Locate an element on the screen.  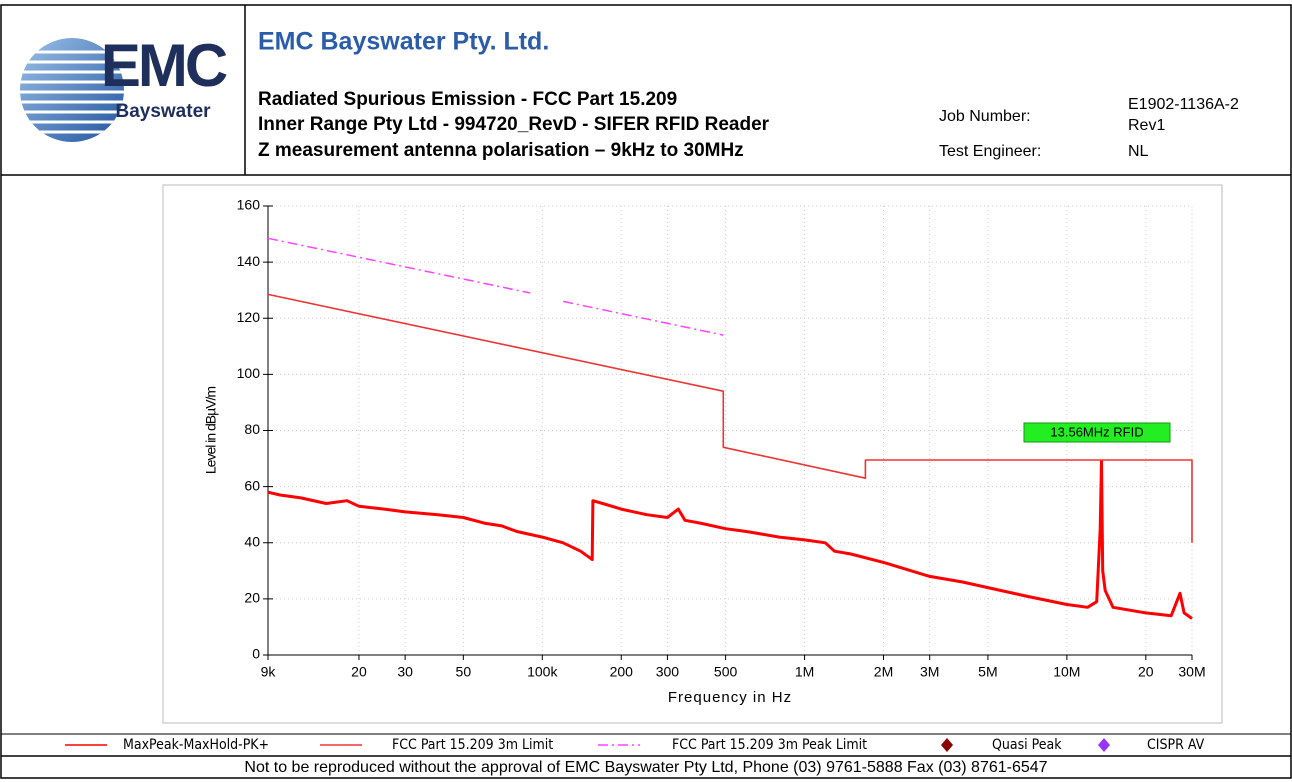
logo-text: EMC is located at coordinates (164, 65).